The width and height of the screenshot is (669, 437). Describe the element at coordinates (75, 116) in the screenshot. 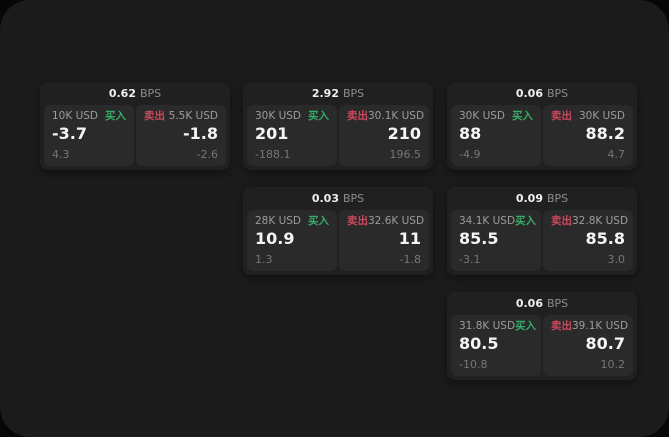

I see `buy-amount-label: 10K USD` at that location.